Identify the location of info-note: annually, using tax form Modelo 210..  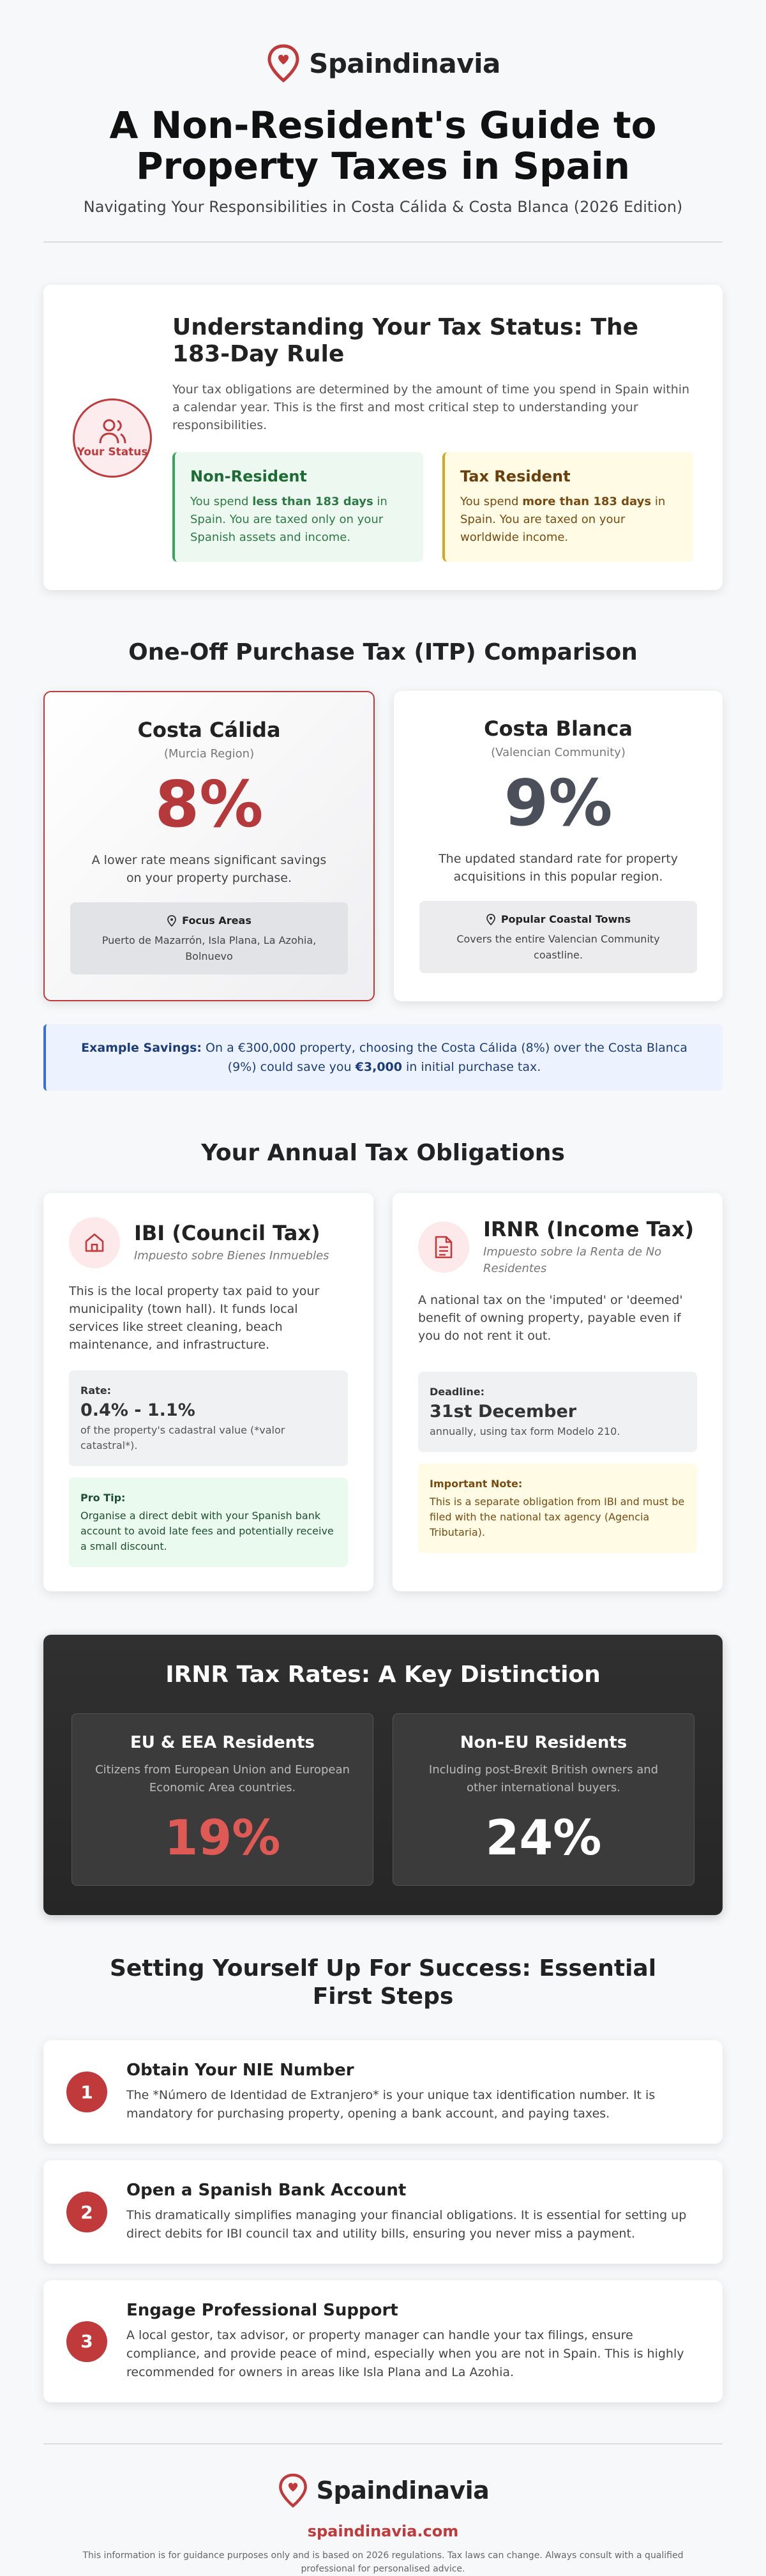
(525, 1431).